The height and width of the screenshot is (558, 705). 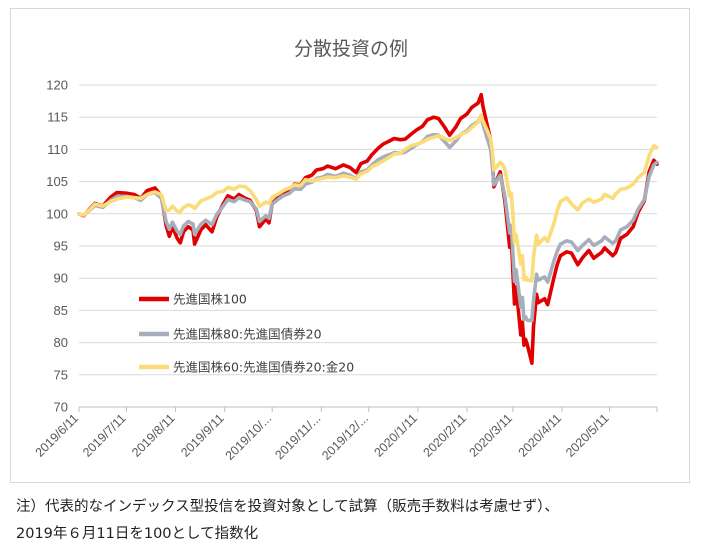 What do you see at coordinates (490, 435) in the screenshot?
I see `x-tick-label: 2020/3/11` at bounding box center [490, 435].